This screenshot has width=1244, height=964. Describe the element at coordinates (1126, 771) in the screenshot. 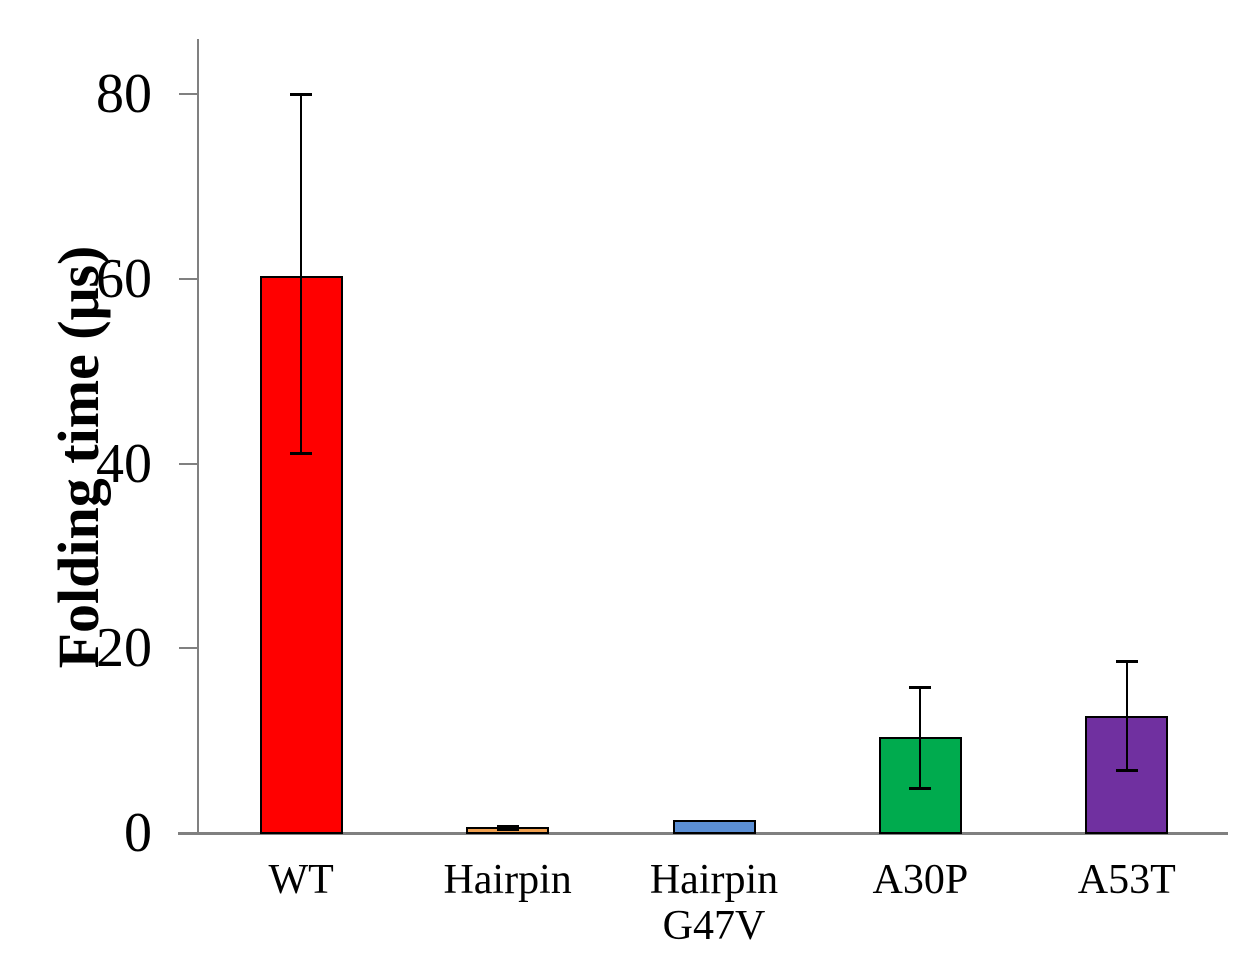

I see `error-bar-cap-bottom-a53t` at that location.